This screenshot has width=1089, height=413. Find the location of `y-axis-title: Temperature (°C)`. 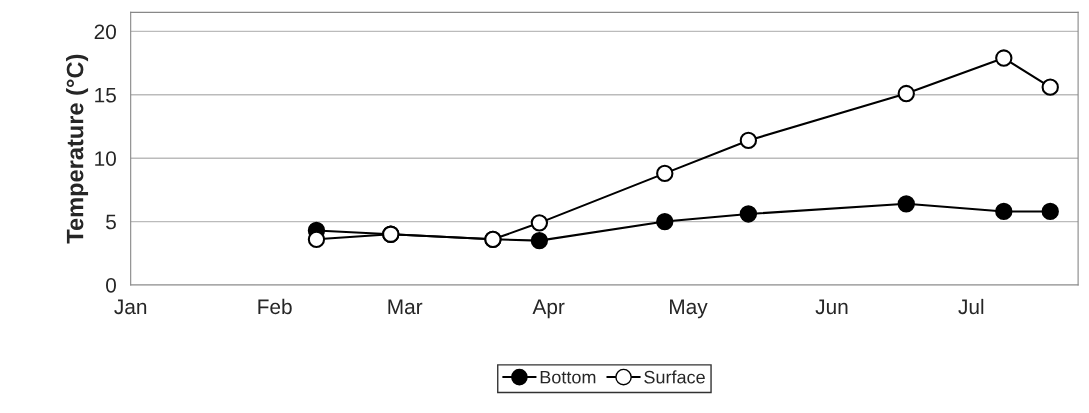

y-axis-title: Temperature (°C) is located at coordinates (77, 149).